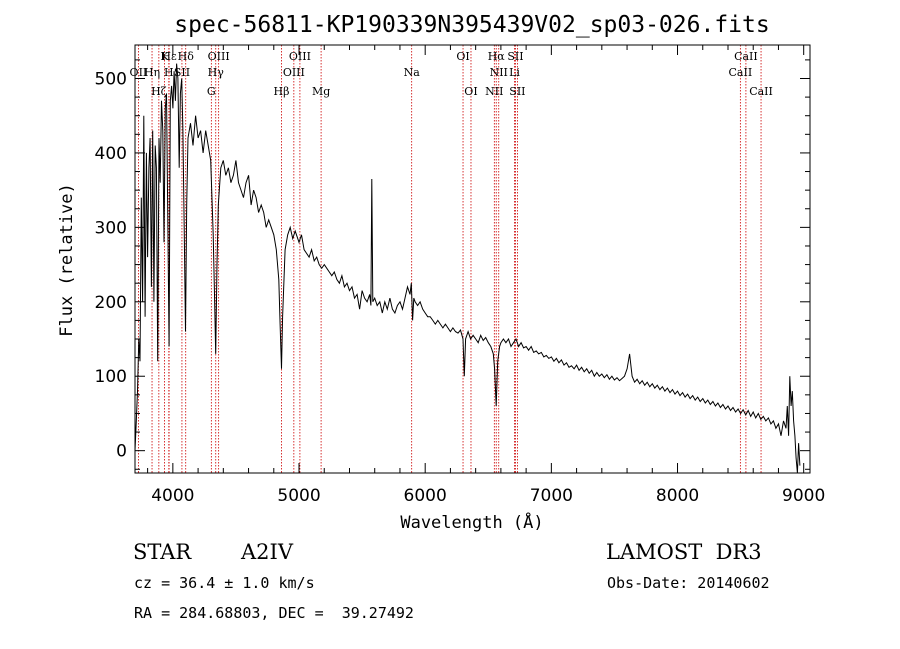 The height and width of the screenshot is (649, 900). What do you see at coordinates (139, 72) in the screenshot?
I see `spectral-line-label: OII` at bounding box center [139, 72].